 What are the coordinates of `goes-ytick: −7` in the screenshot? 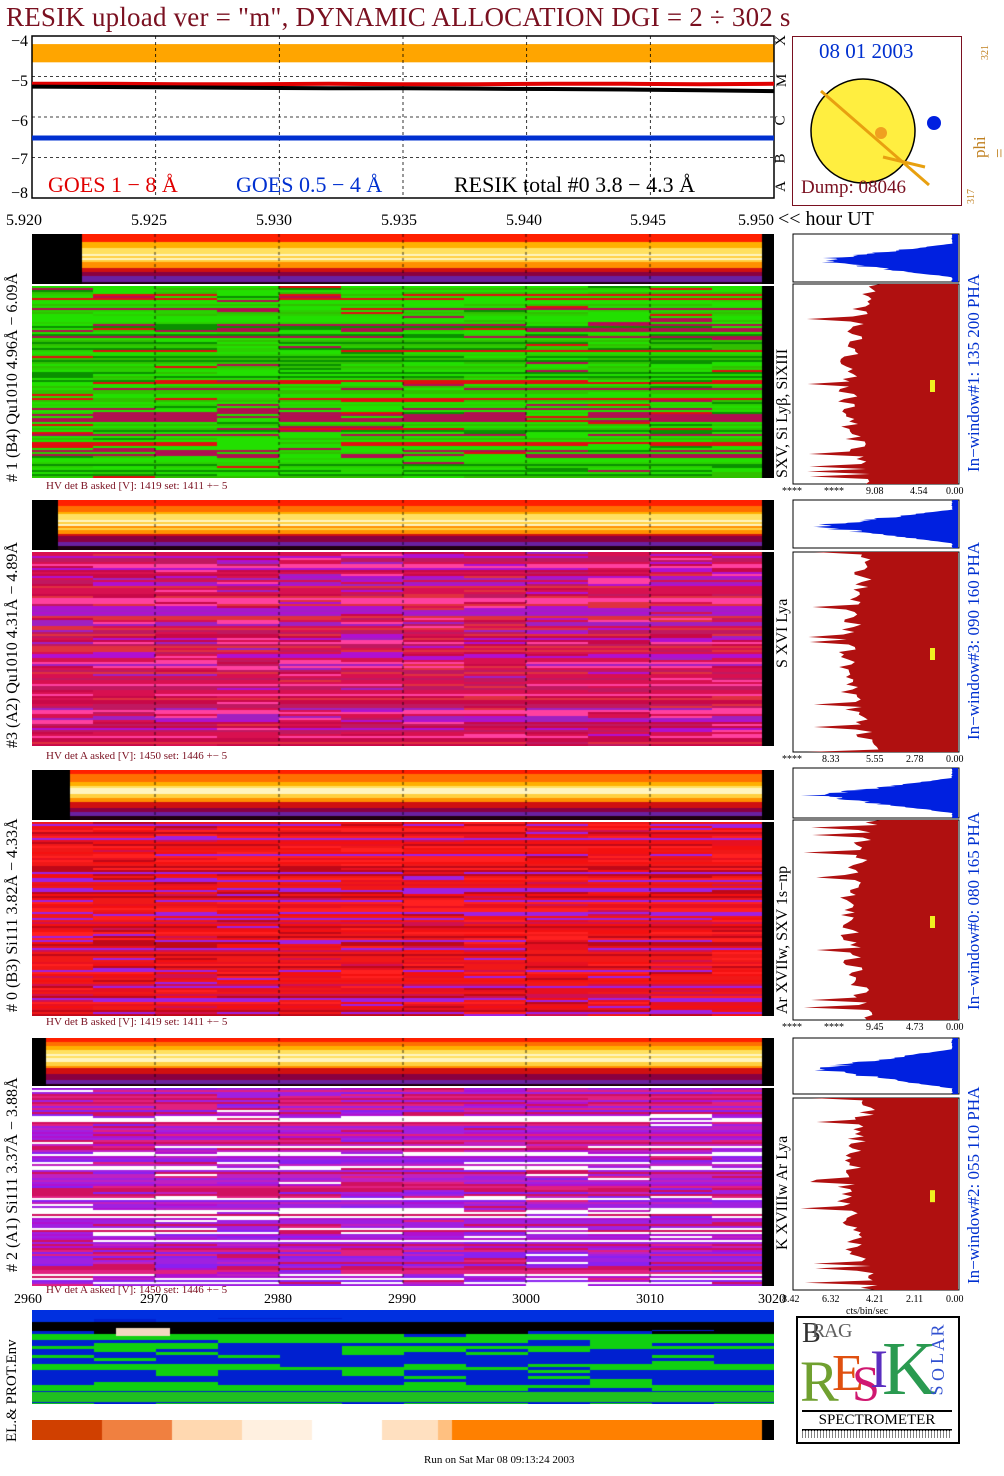 It's located at (19, 159).